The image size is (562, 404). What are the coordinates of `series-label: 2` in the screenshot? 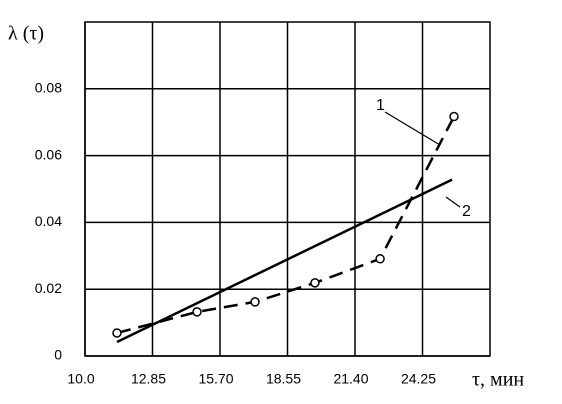 It's located at (466, 211).